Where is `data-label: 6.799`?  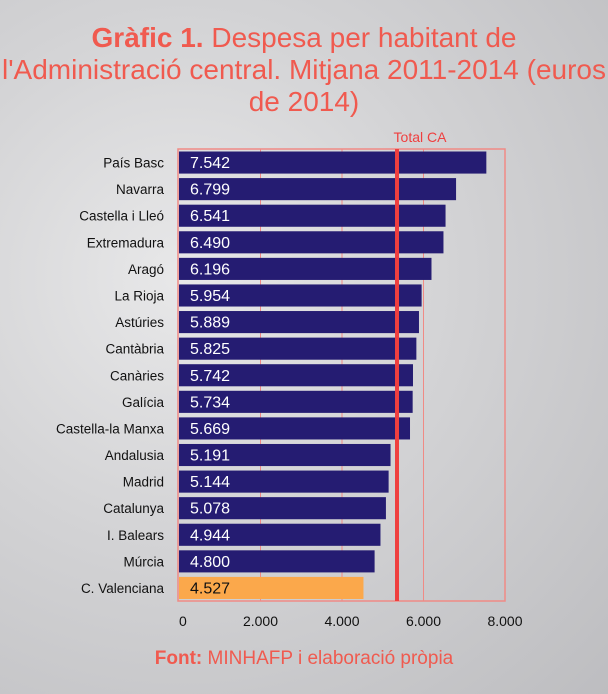 data-label: 6.799 is located at coordinates (210, 190).